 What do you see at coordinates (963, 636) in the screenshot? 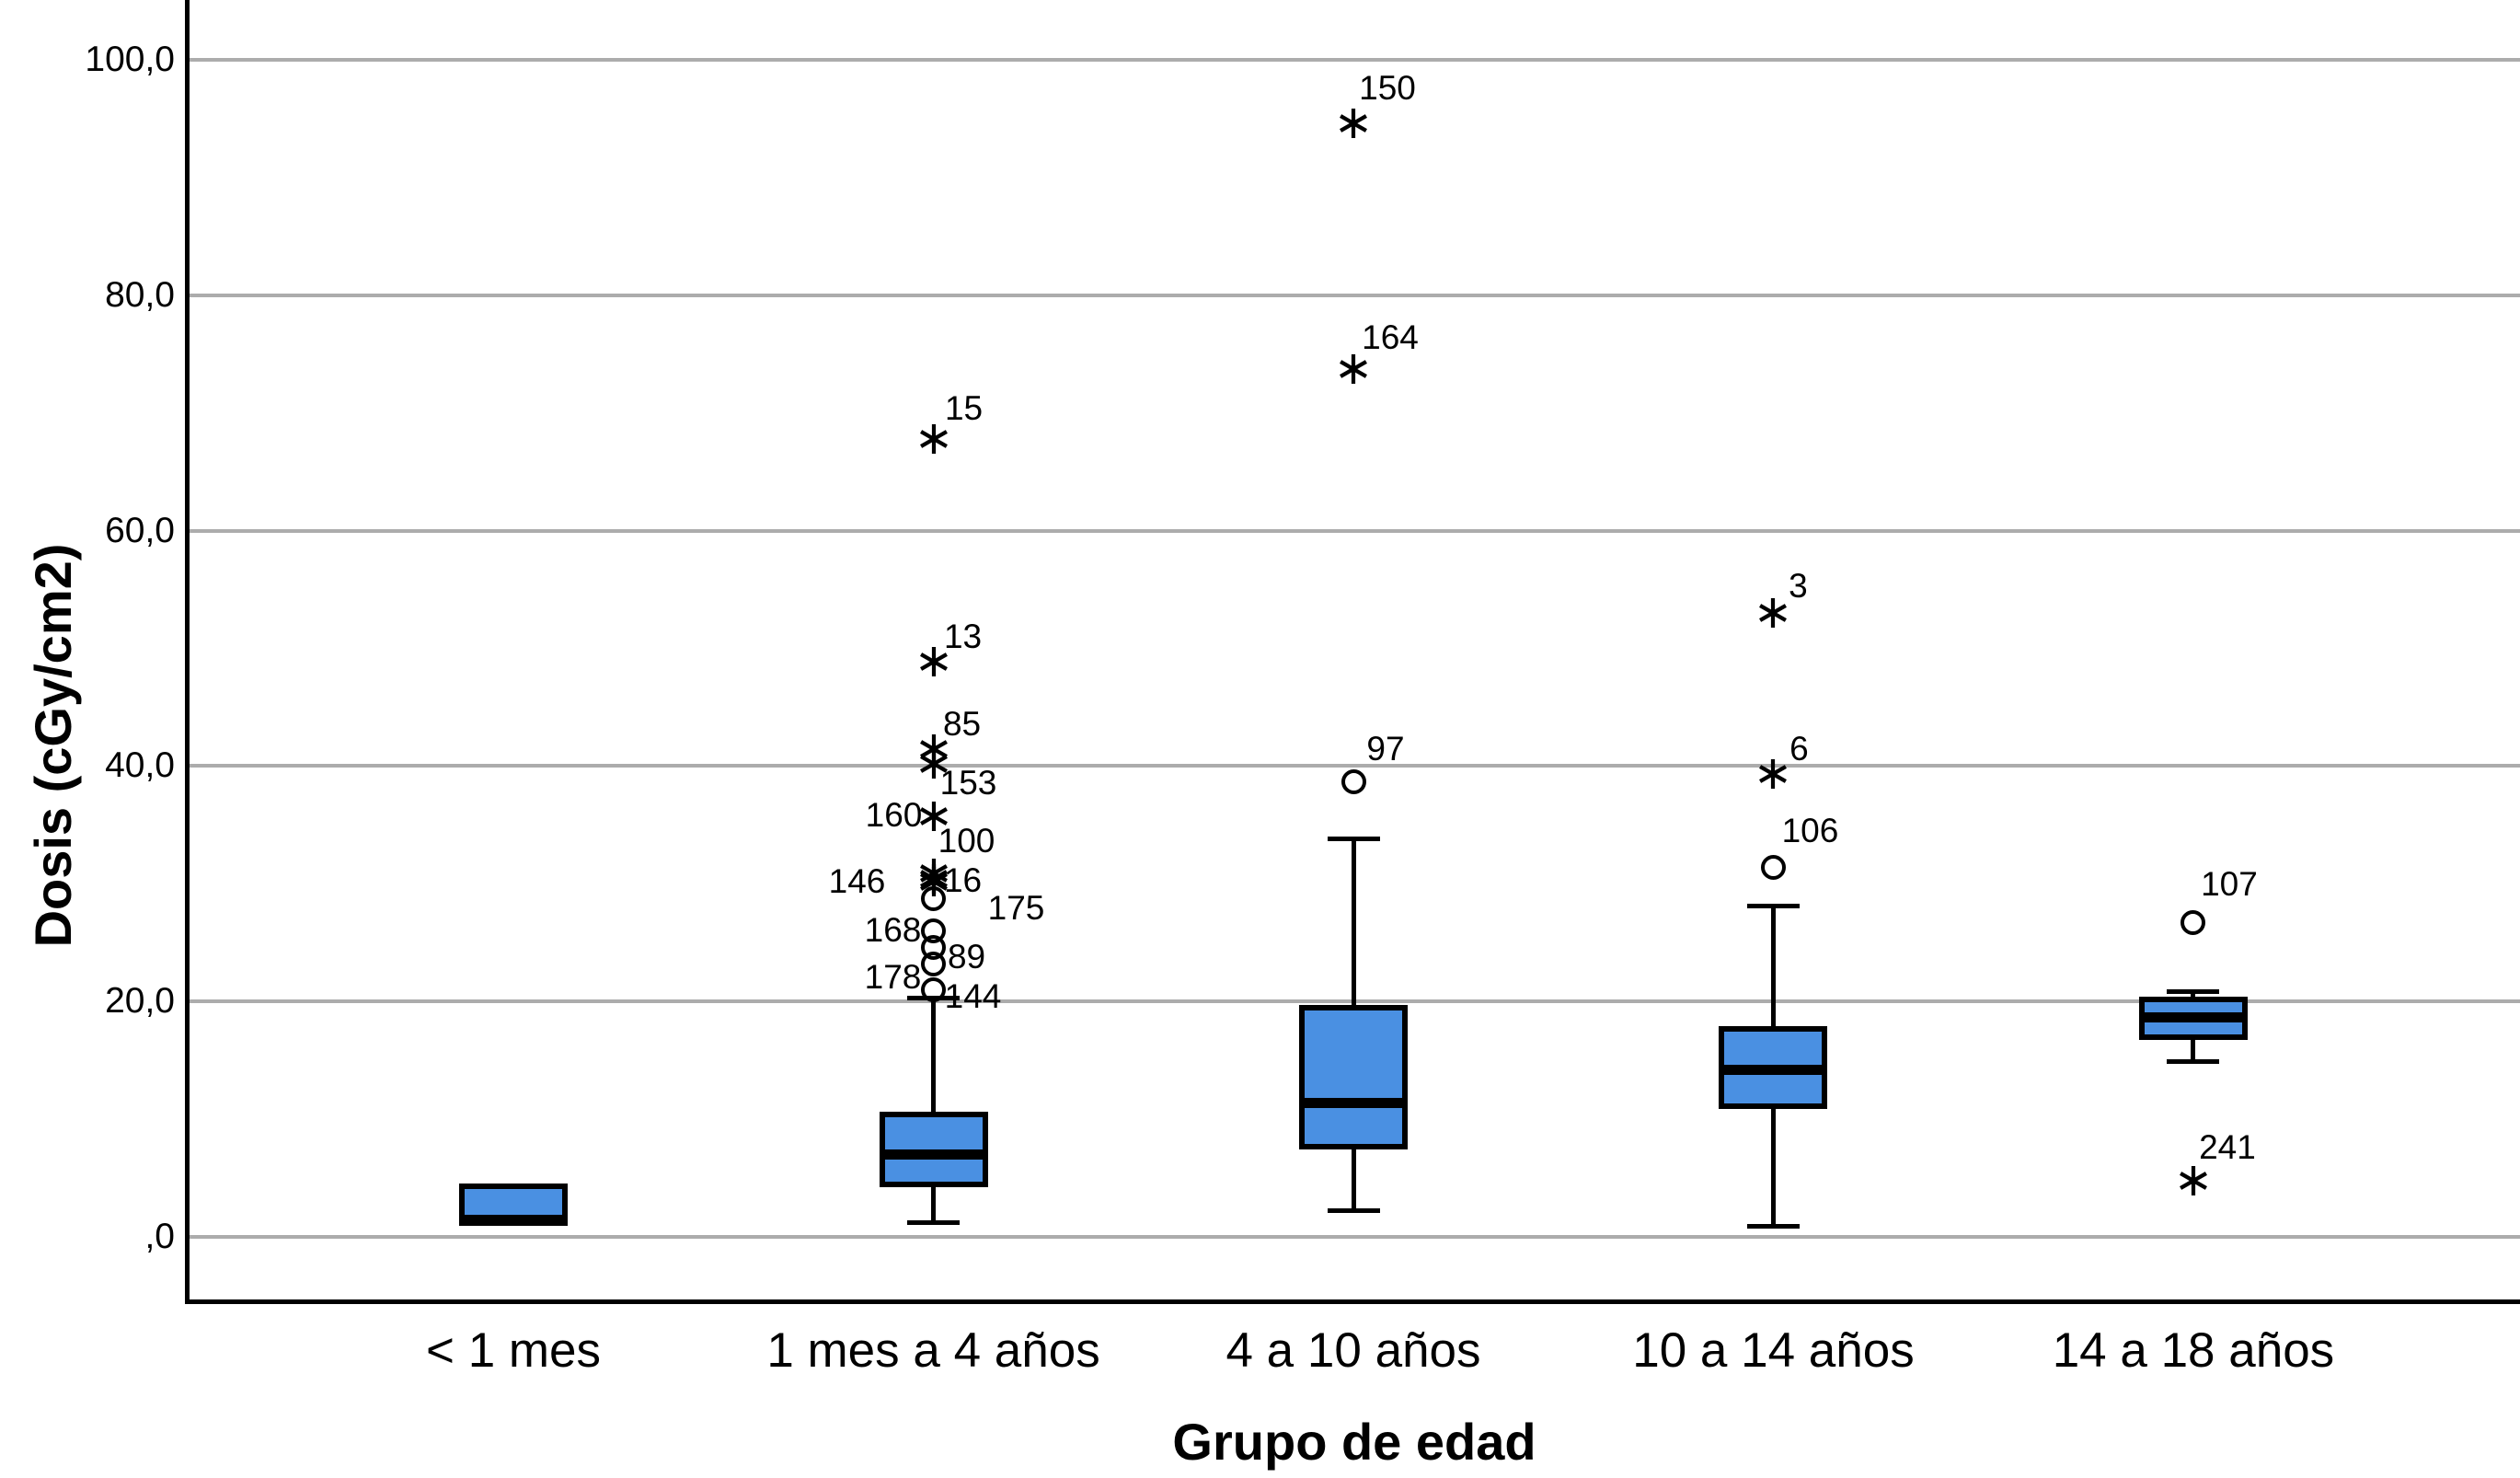
I see `outlier-label: 13` at bounding box center [963, 636].